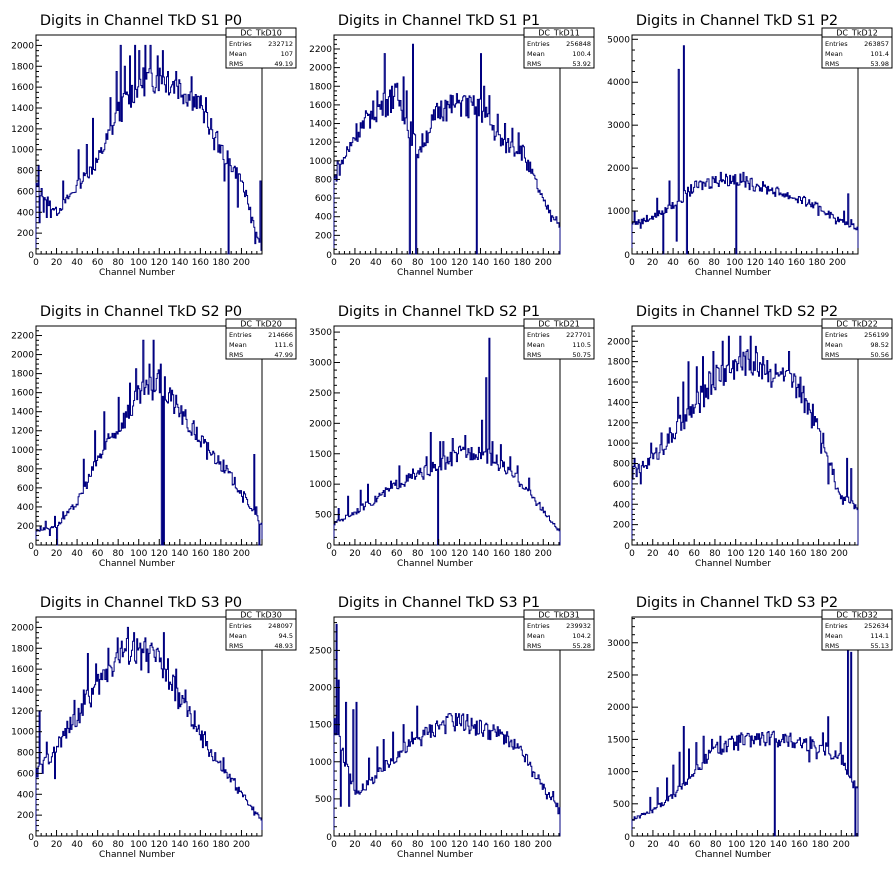 This screenshot has height=872, width=896. What do you see at coordinates (261, 324) in the screenshot?
I see `stats-name: DC_TkD20` at bounding box center [261, 324].